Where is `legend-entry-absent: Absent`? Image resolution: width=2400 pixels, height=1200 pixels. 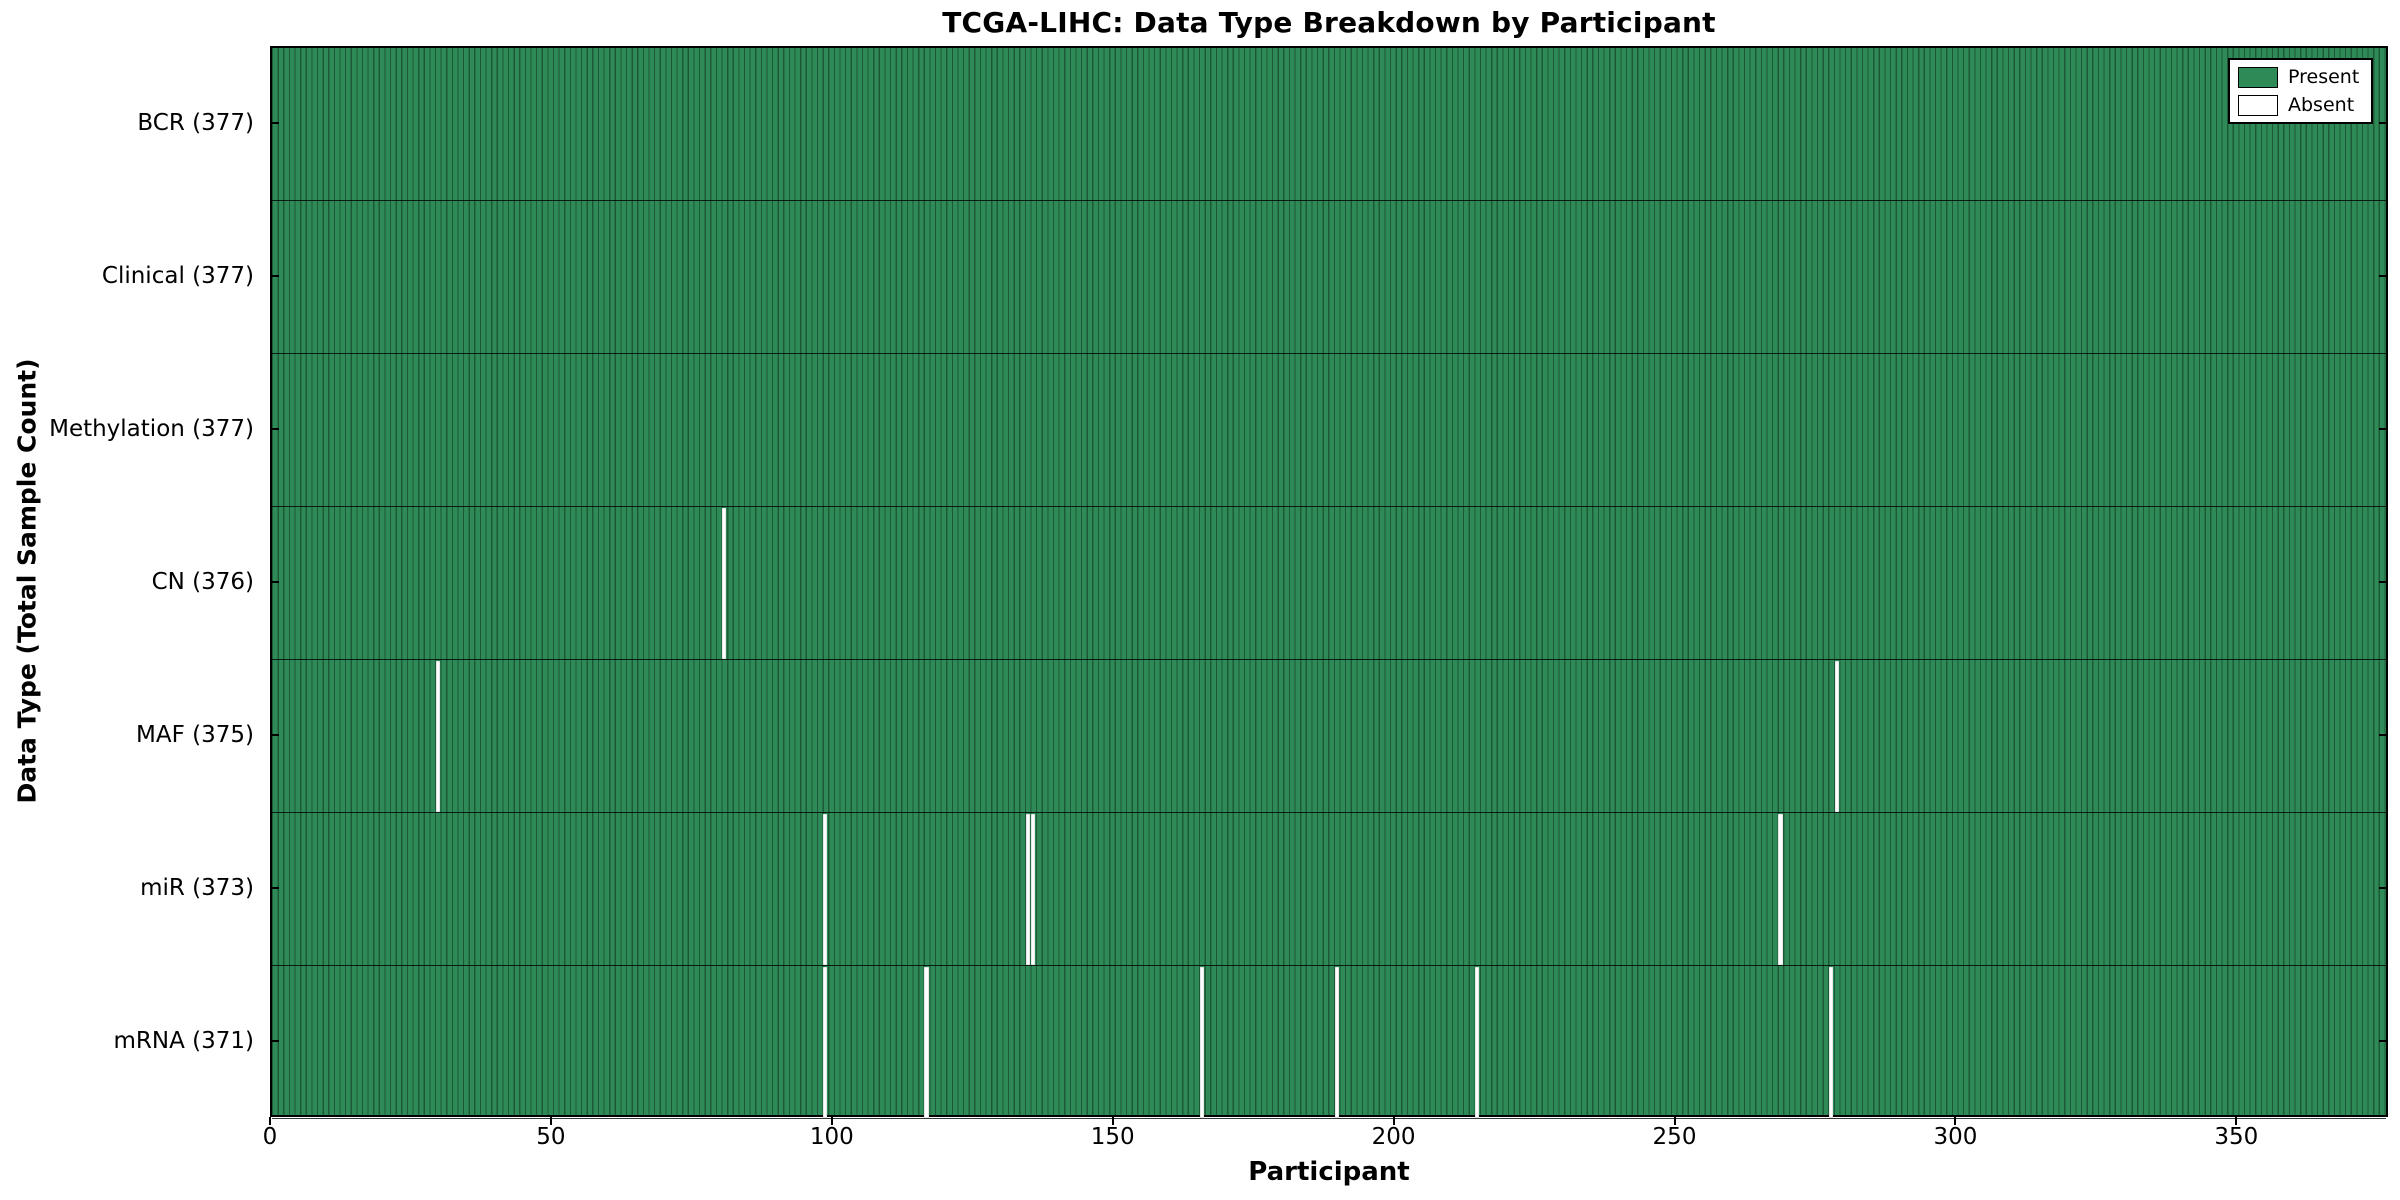 legend-entry-absent: Absent is located at coordinates (2298, 105).